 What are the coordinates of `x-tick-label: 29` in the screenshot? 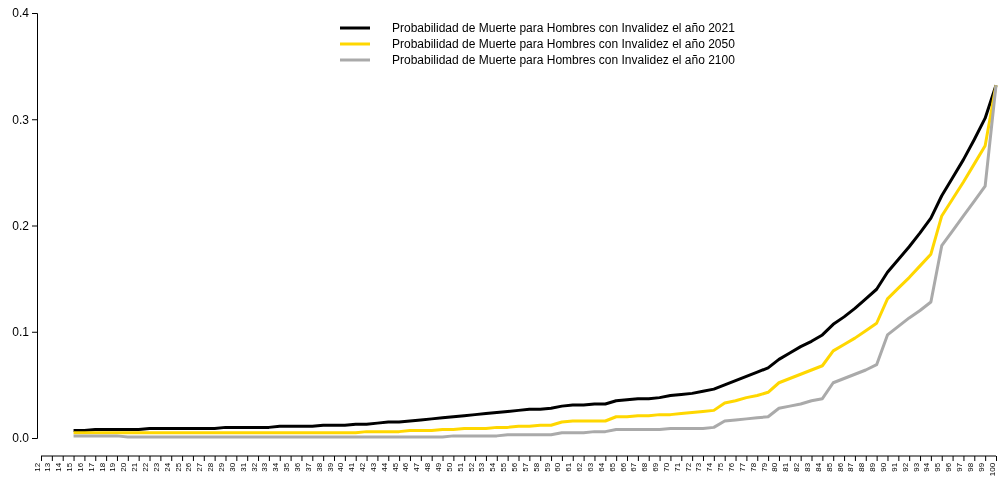 It's located at (221, 467).